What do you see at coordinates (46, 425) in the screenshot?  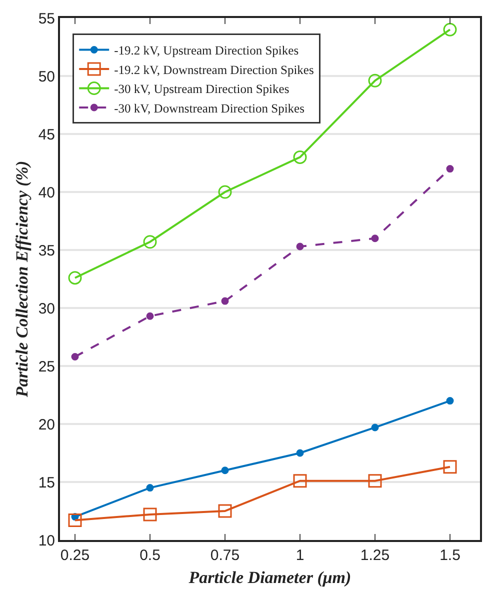 I see `y-tick-label: 20` at bounding box center [46, 425].